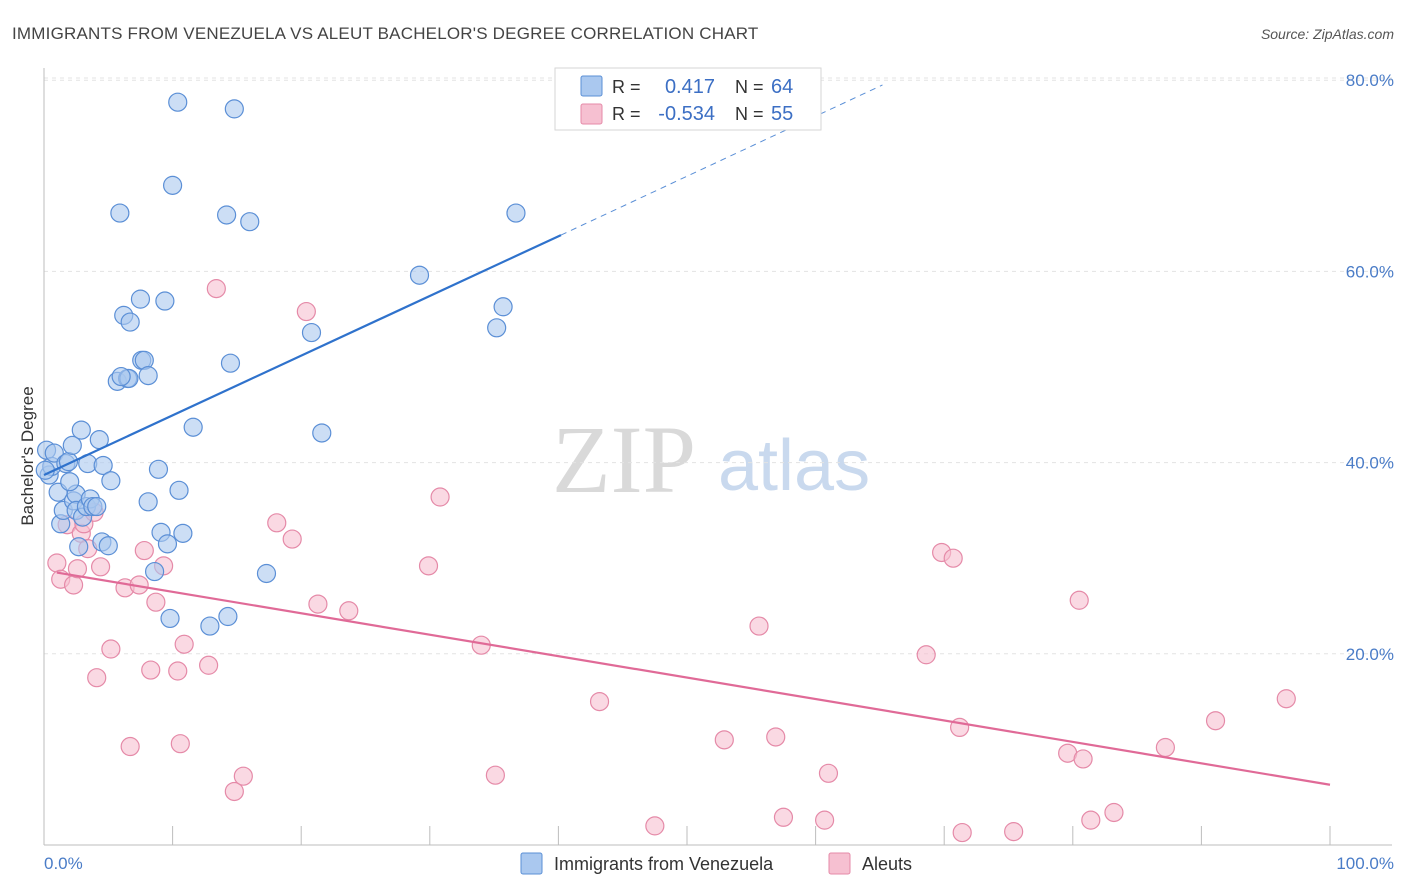 The width and height of the screenshot is (1406, 892). What do you see at coordinates (1365, 863) in the screenshot?
I see `x-tick-label-max: 100.0%` at bounding box center [1365, 863].